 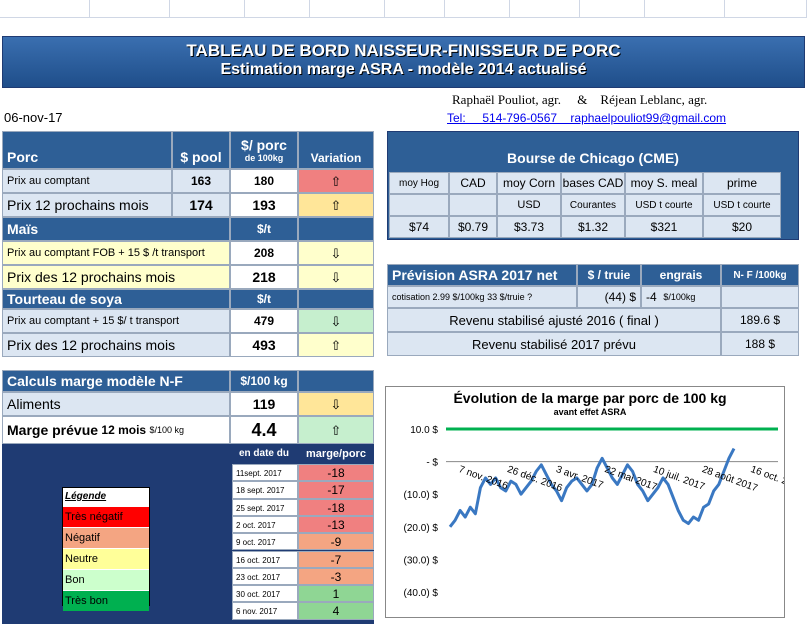 What do you see at coordinates (421, 495) in the screenshot?
I see `y-tick-label: (10.0) $` at bounding box center [421, 495].